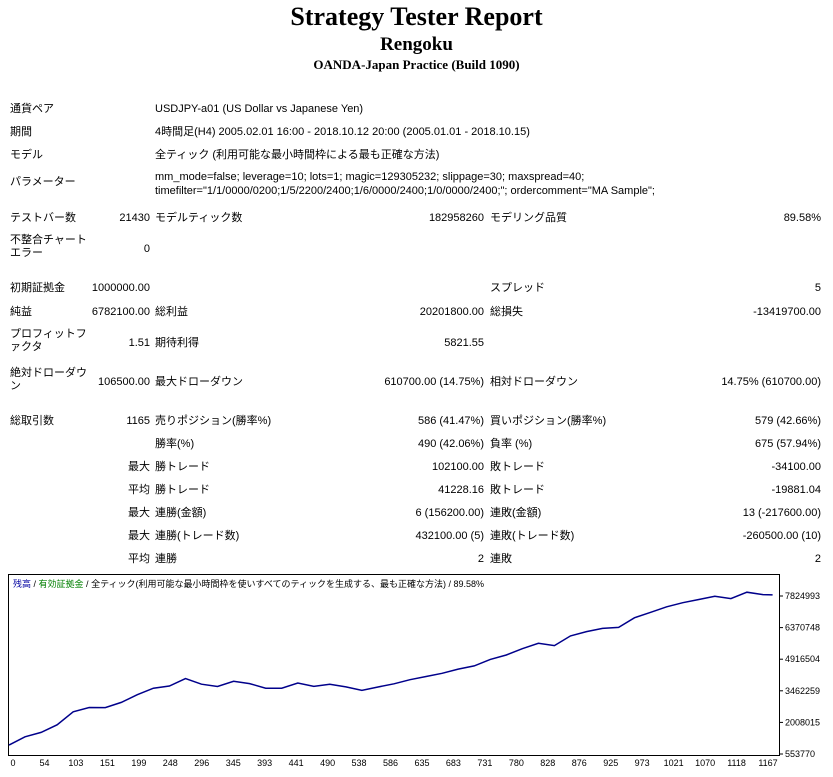 Image resolution: width=833 pixels, height=777 pixels. I want to click on max-prefix-2: 最大, so click(139, 536).